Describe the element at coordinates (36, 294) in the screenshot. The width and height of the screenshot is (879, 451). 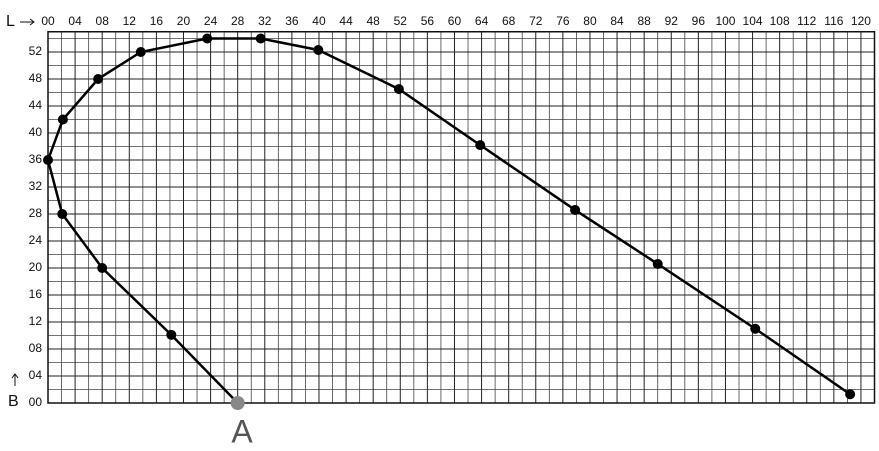
I see `y-tick-label: 16` at that location.